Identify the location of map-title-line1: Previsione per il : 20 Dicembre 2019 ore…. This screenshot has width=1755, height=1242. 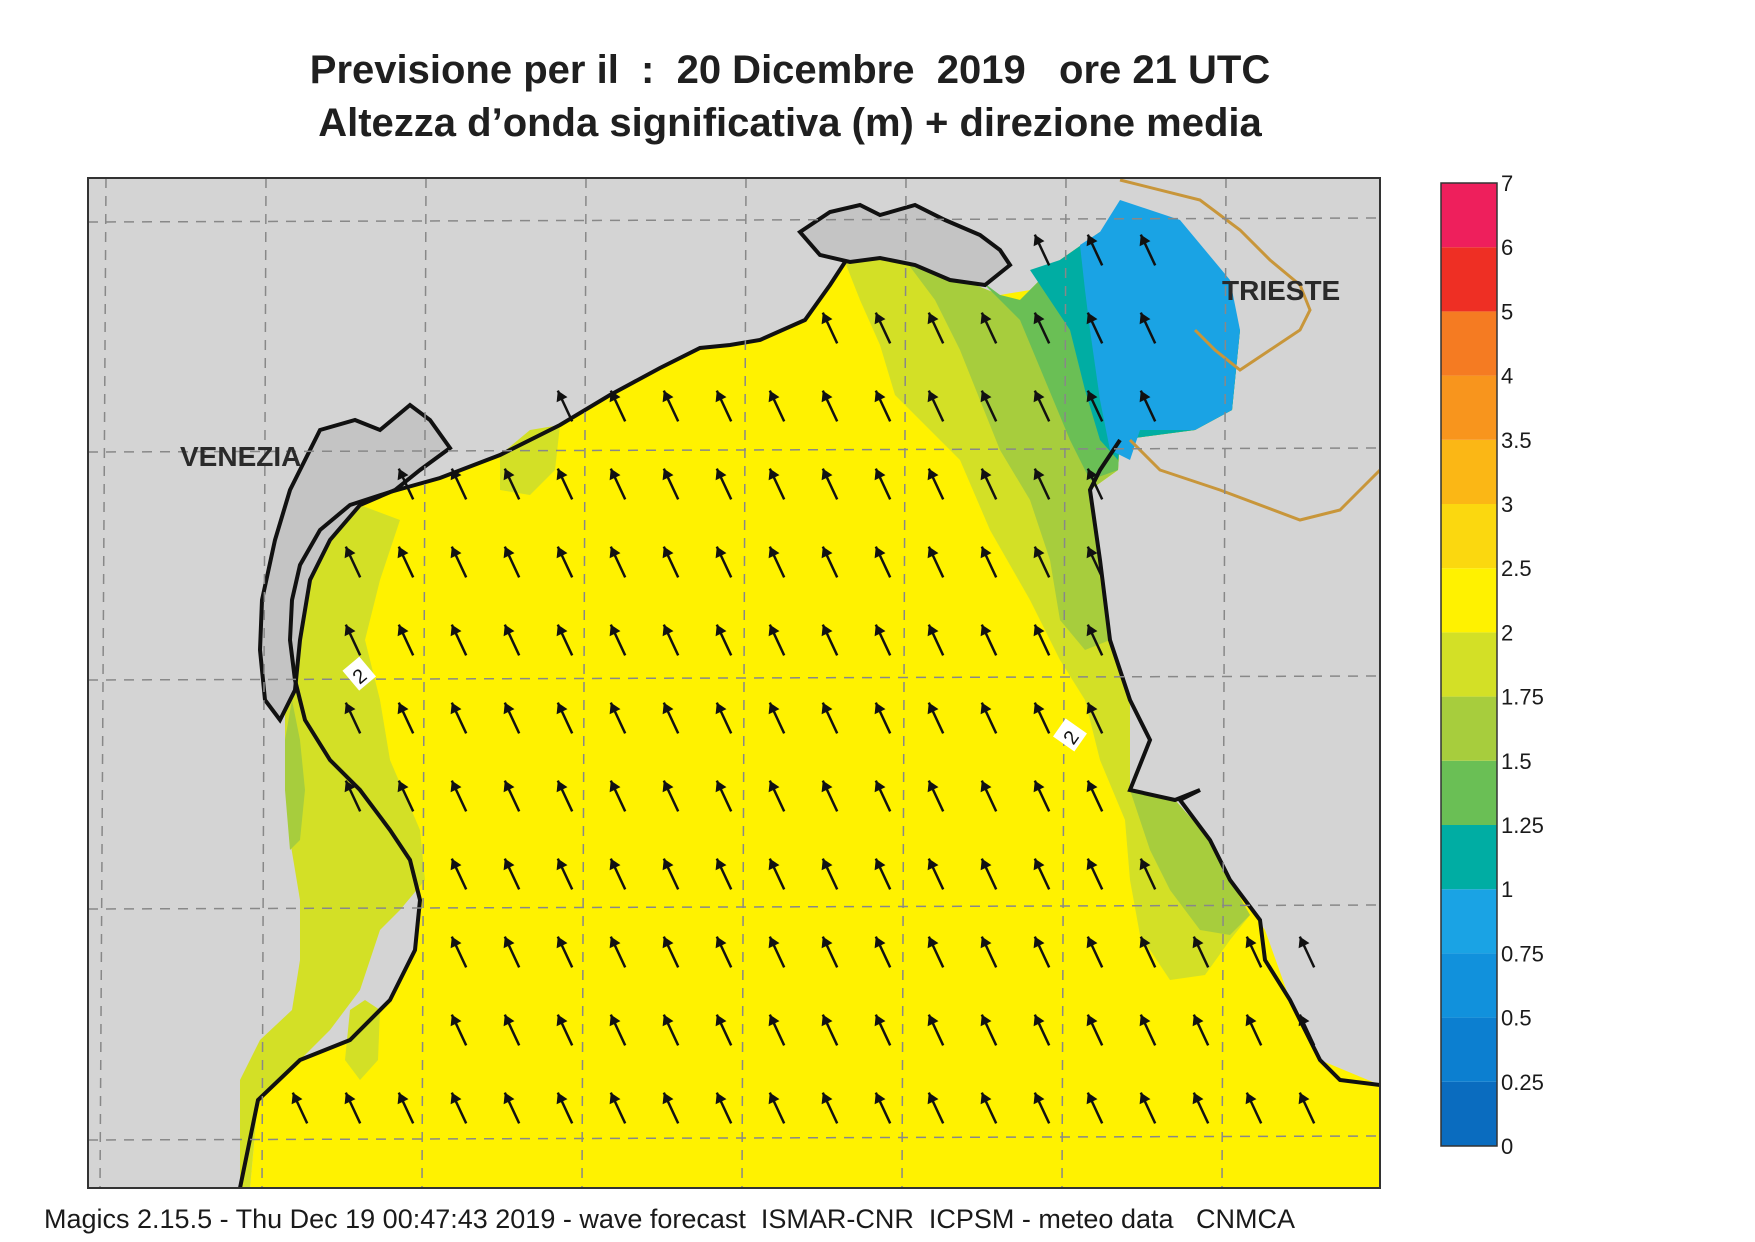
(790, 70).